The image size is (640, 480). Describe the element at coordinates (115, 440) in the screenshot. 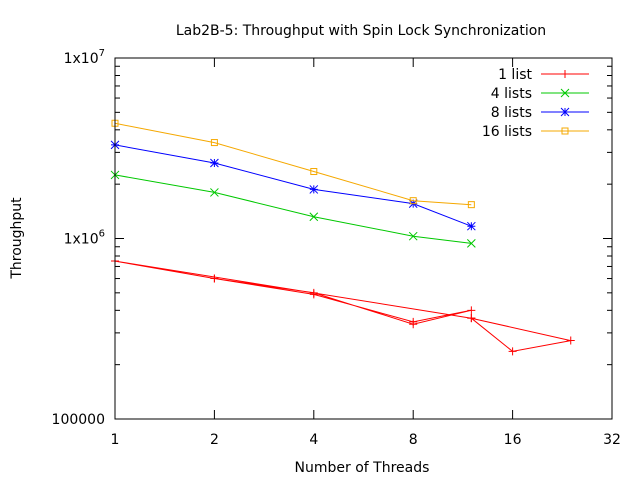

I see `x-tick-label: 1` at that location.